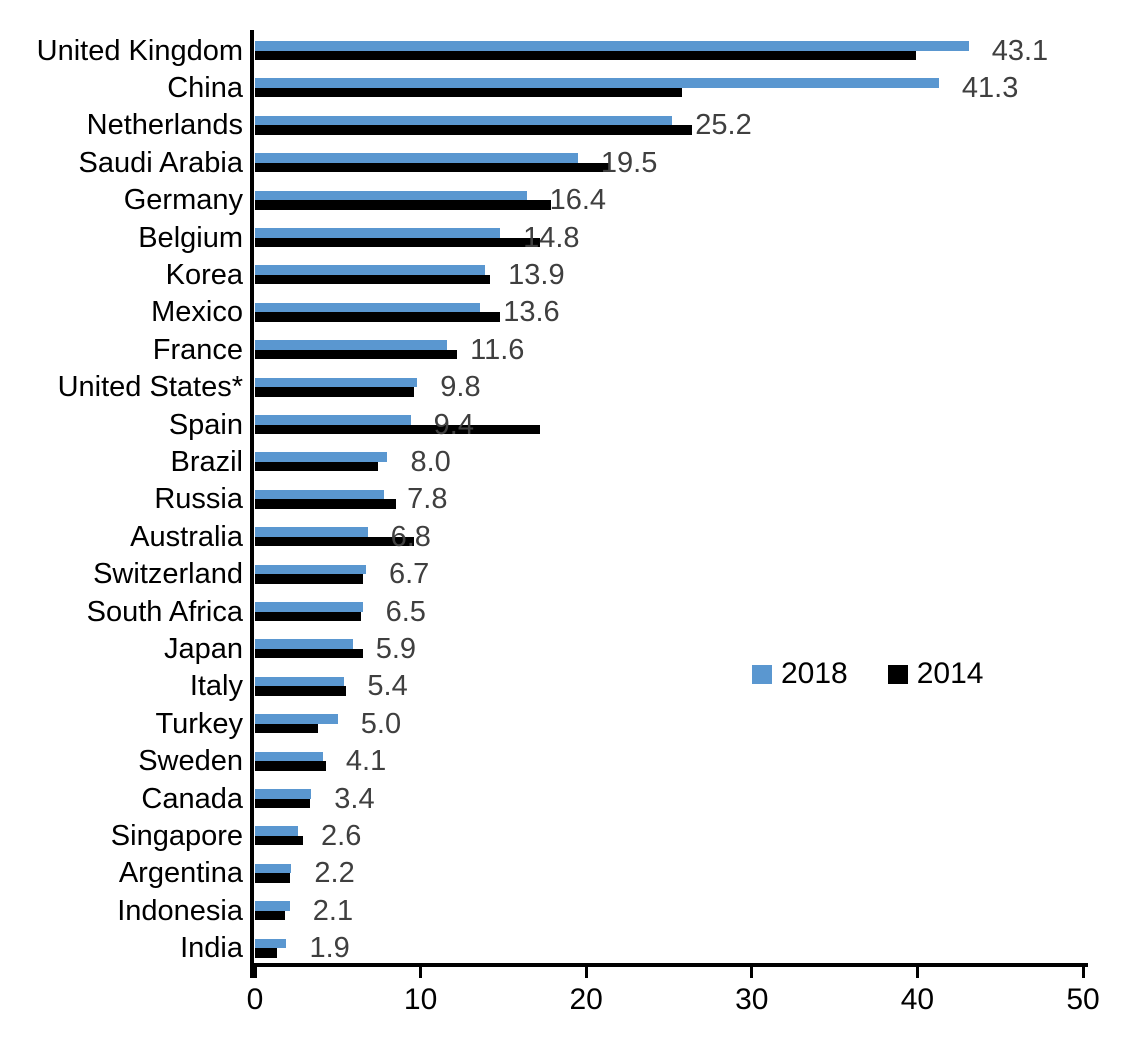  What do you see at coordinates (723, 125) in the screenshot?
I see `value-label: 25.2` at bounding box center [723, 125].